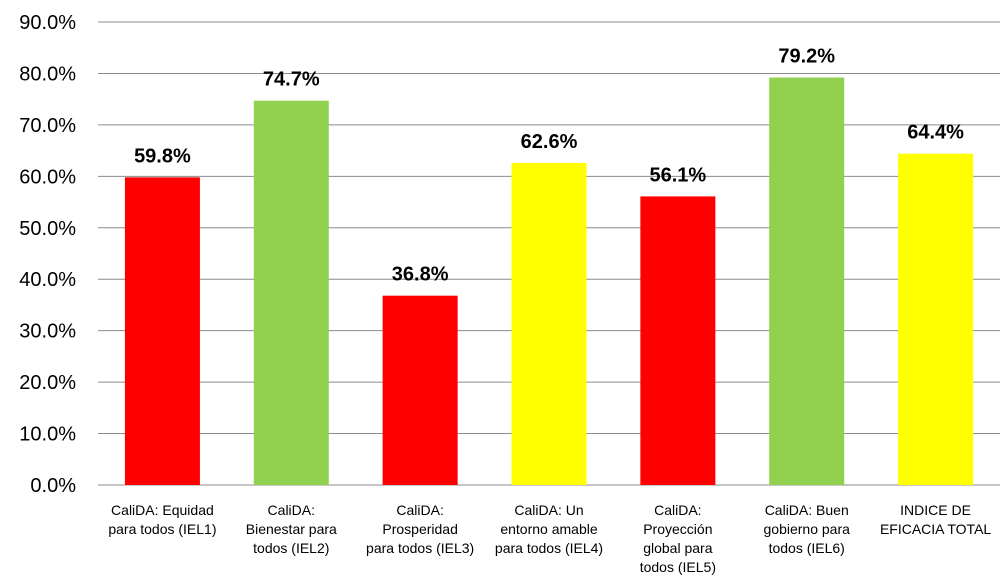  Describe the element at coordinates (162, 156) in the screenshot. I see `data-label: 59.8%` at that location.